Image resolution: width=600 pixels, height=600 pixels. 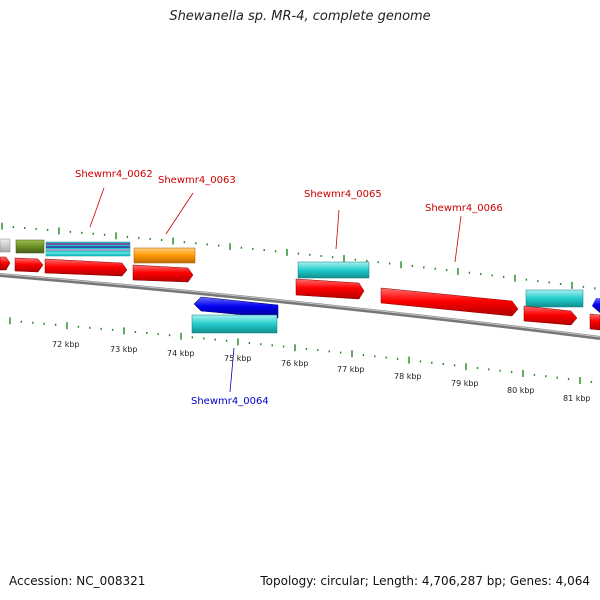 What do you see at coordinates (465, 383) in the screenshot?
I see `scale-label-79kbp: 79 kbp` at bounding box center [465, 383].